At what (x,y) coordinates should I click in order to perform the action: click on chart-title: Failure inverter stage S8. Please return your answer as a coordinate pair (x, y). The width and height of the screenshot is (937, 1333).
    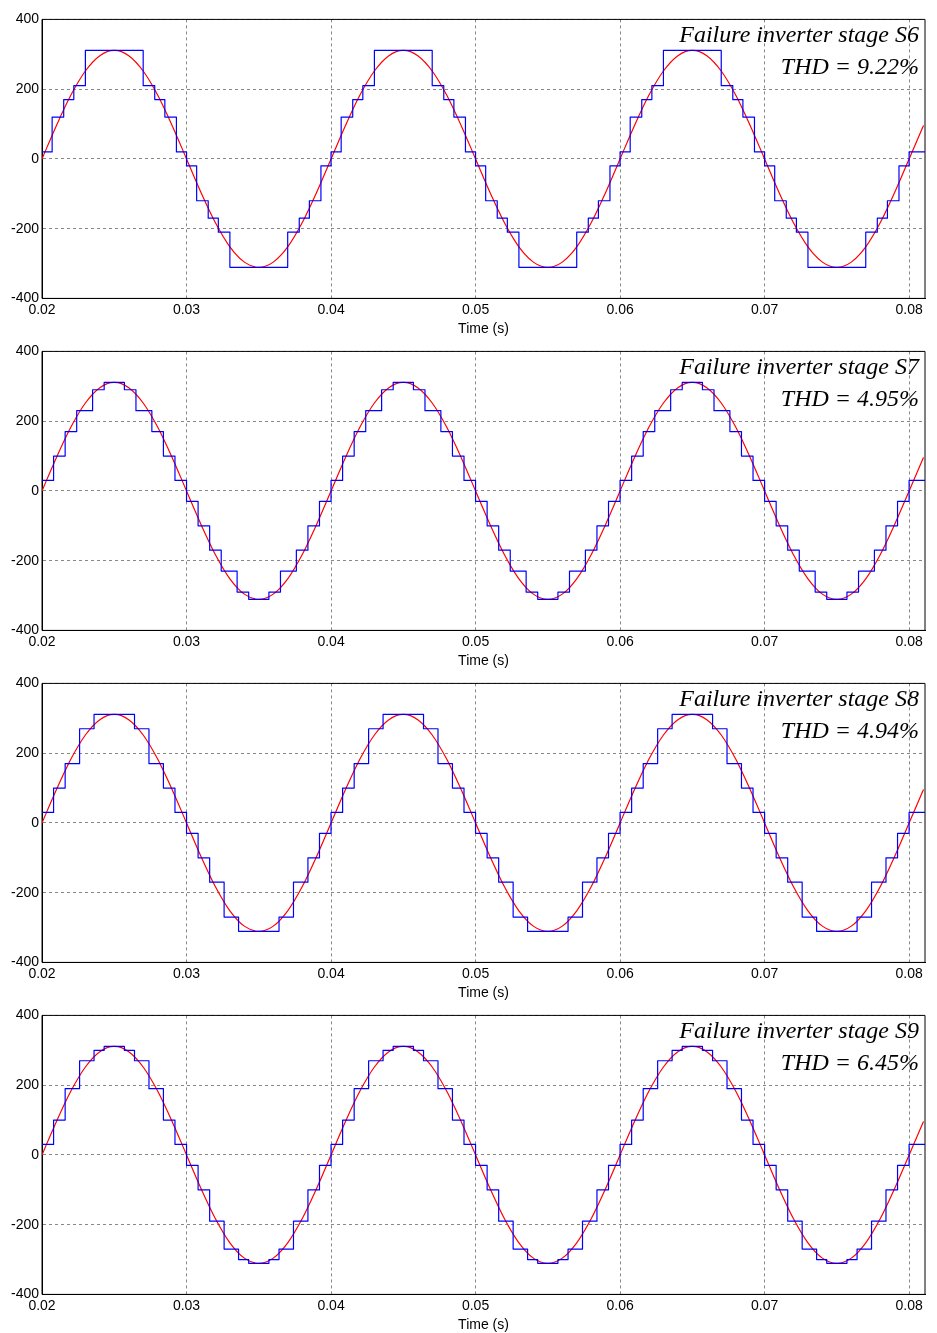
    Looking at the image, I should click on (798, 697).